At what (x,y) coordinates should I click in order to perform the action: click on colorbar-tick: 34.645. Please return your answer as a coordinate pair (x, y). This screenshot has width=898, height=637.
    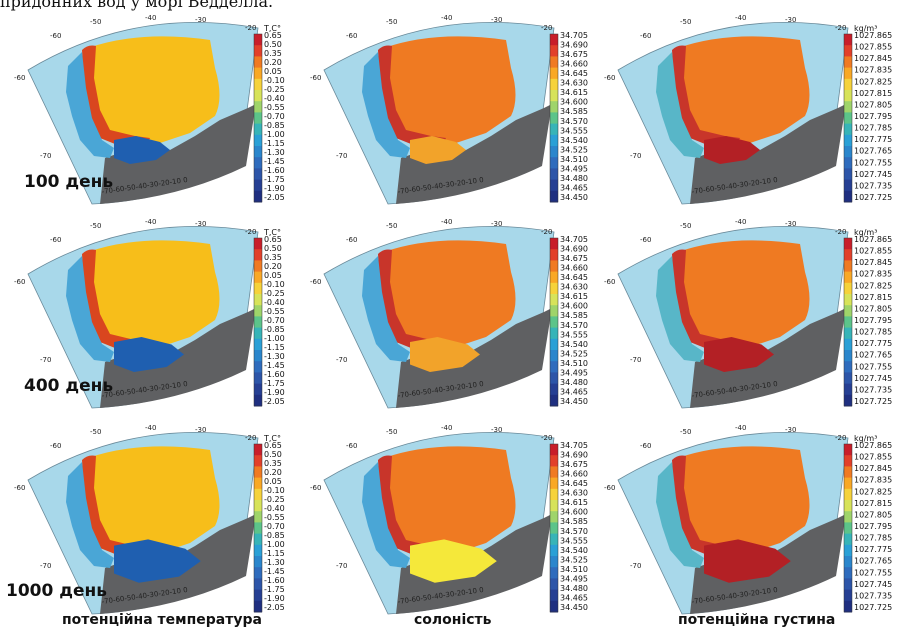
    Looking at the image, I should click on (574, 277).